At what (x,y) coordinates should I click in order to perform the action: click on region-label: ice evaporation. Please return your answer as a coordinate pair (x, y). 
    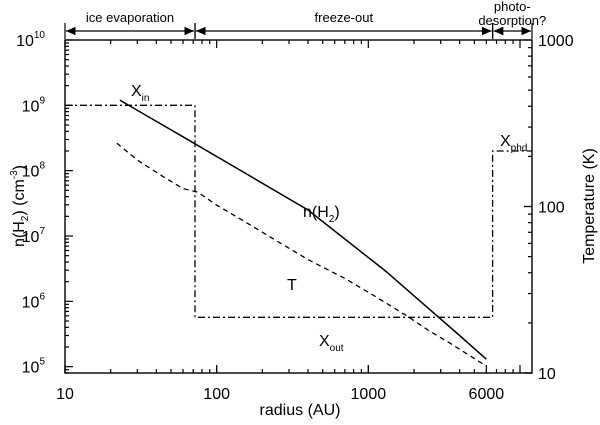
    Looking at the image, I should click on (130, 17).